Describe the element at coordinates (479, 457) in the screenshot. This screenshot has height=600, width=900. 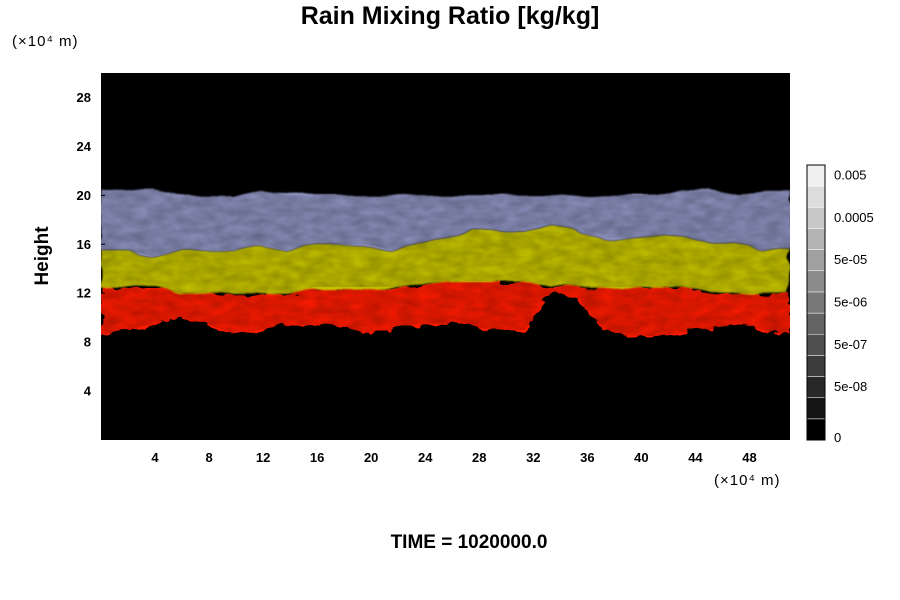
I see `x-tick-label: 28` at that location.